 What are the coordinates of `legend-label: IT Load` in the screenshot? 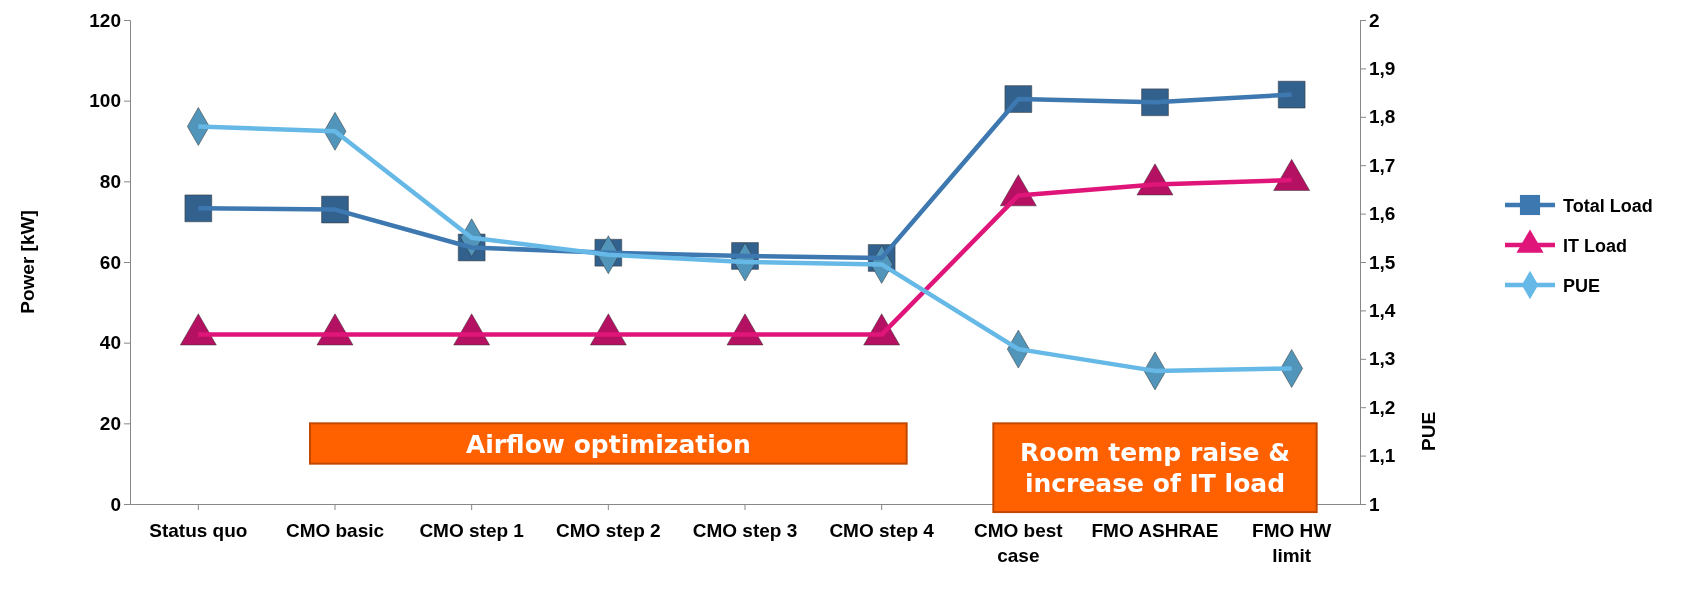 It's located at (1595, 246).